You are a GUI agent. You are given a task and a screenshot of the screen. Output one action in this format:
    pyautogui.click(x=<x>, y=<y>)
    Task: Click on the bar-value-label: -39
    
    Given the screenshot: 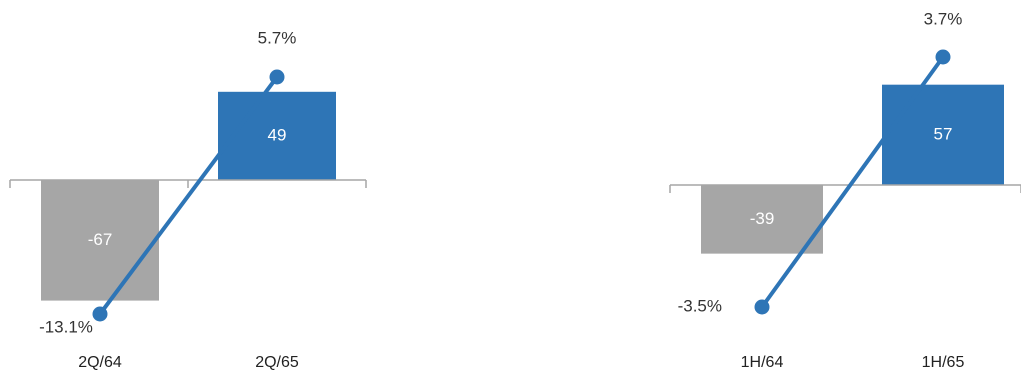 What is the action you would take?
    pyautogui.click(x=762, y=218)
    